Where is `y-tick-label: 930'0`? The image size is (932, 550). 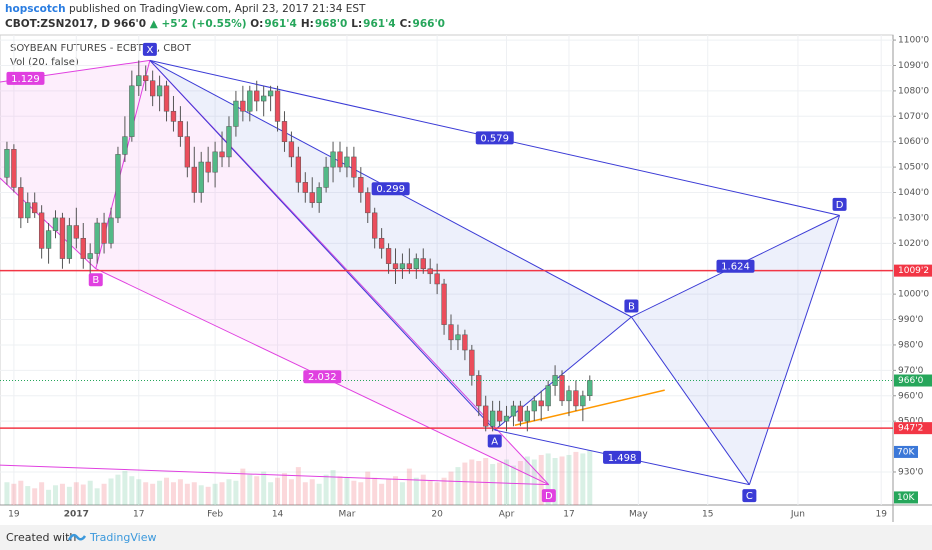 y-tick-label: 930'0 is located at coordinates (911, 472).